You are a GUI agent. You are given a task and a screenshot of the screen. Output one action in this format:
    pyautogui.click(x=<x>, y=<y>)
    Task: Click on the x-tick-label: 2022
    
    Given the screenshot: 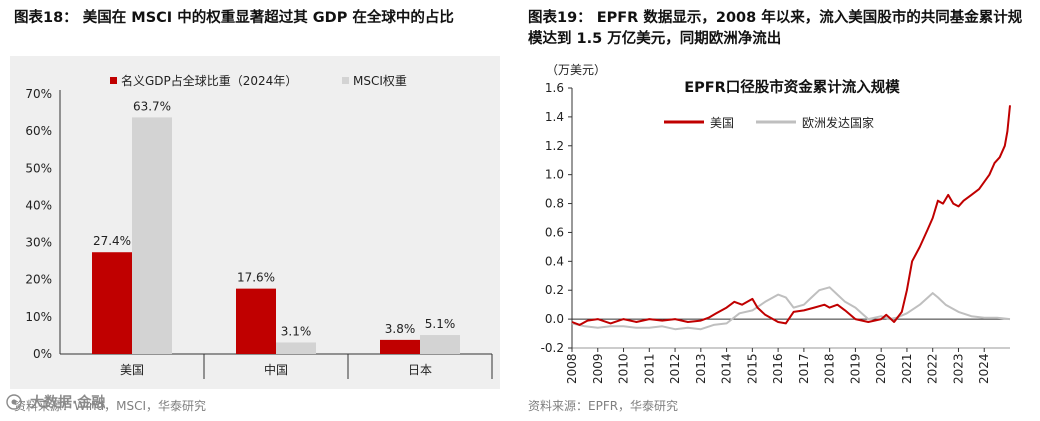 What is the action you would take?
    pyautogui.click(x=933, y=368)
    